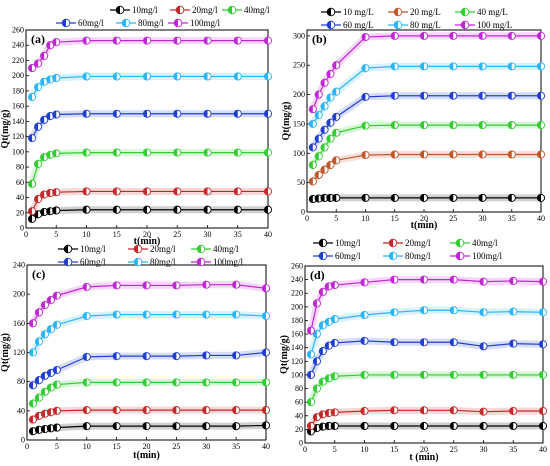 The height and width of the screenshot is (466, 550). Describe the element at coordinates (147, 446) in the screenshot. I see `x-tick-label: 20` at that location.